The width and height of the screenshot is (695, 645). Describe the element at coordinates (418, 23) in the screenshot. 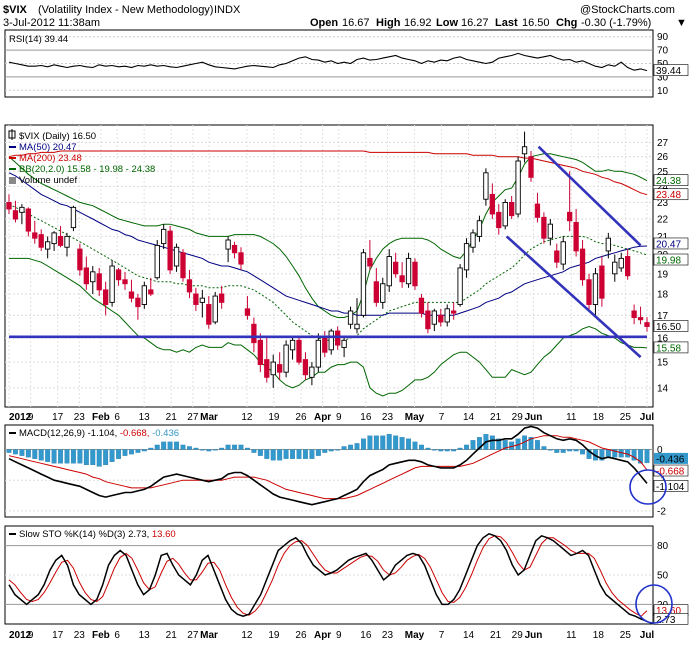

I see `high-value: 16.92` at that location.